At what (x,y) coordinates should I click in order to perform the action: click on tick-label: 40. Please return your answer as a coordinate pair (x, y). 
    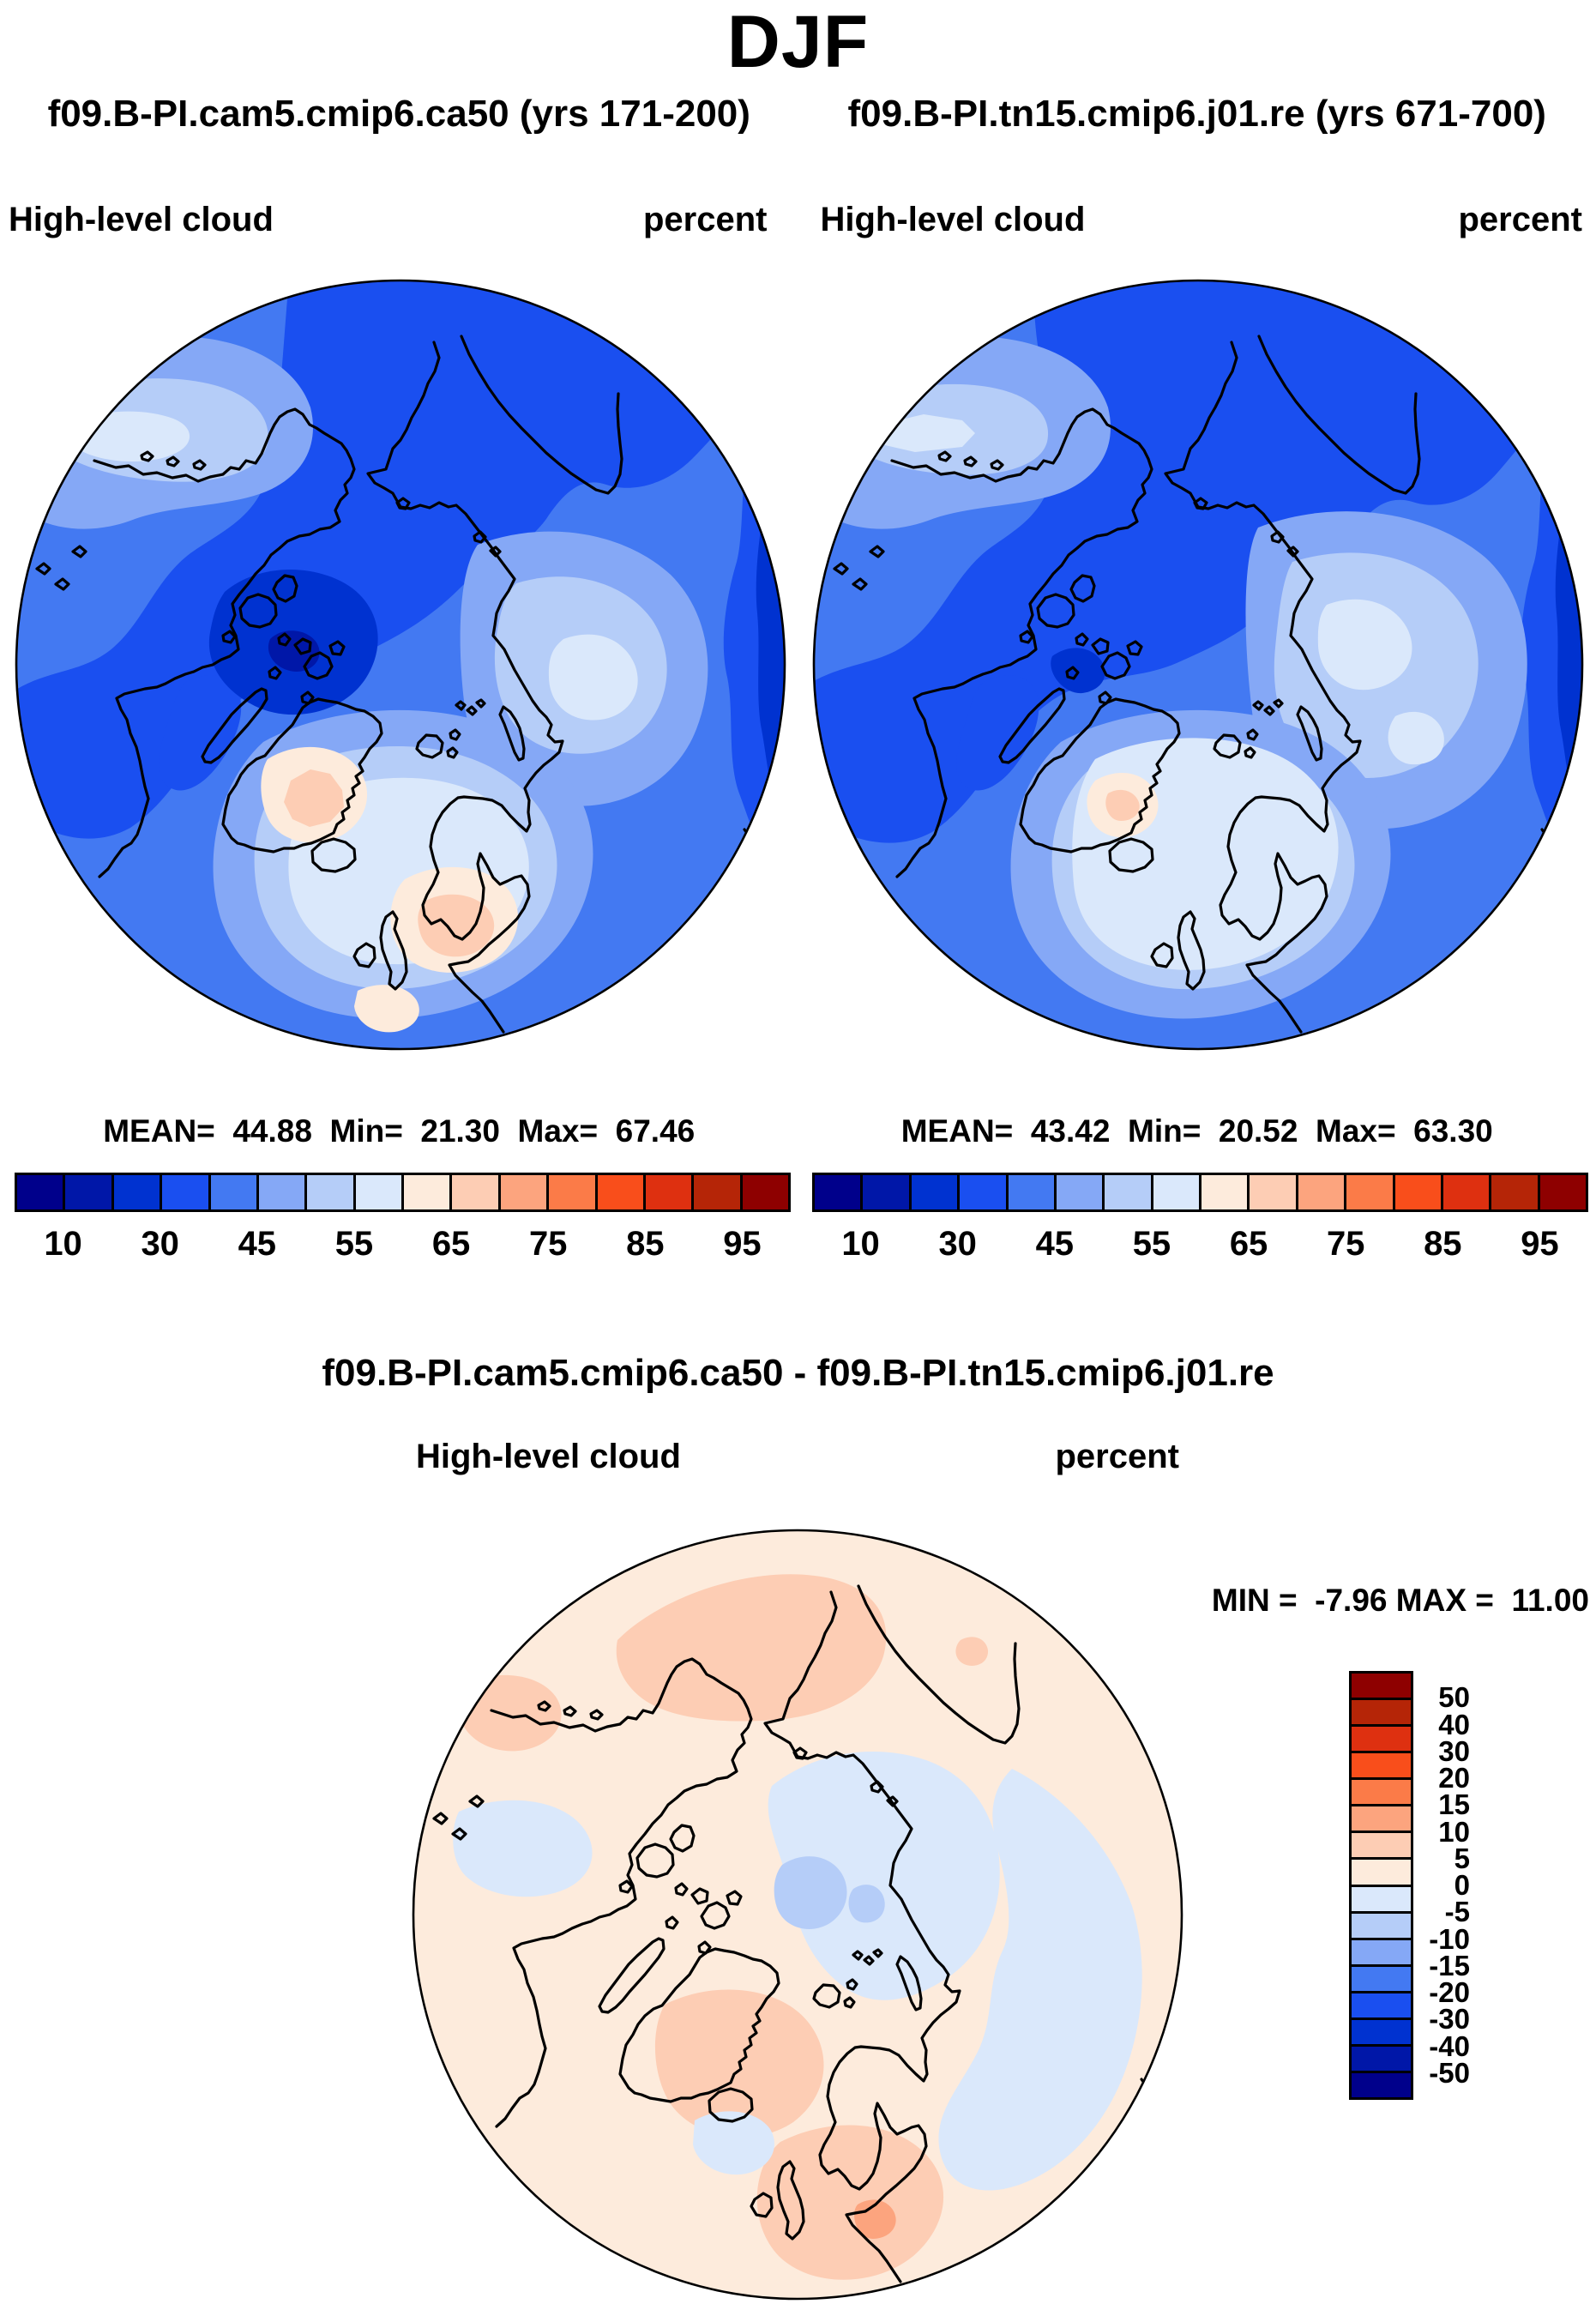
    Looking at the image, I should click on (1454, 1724).